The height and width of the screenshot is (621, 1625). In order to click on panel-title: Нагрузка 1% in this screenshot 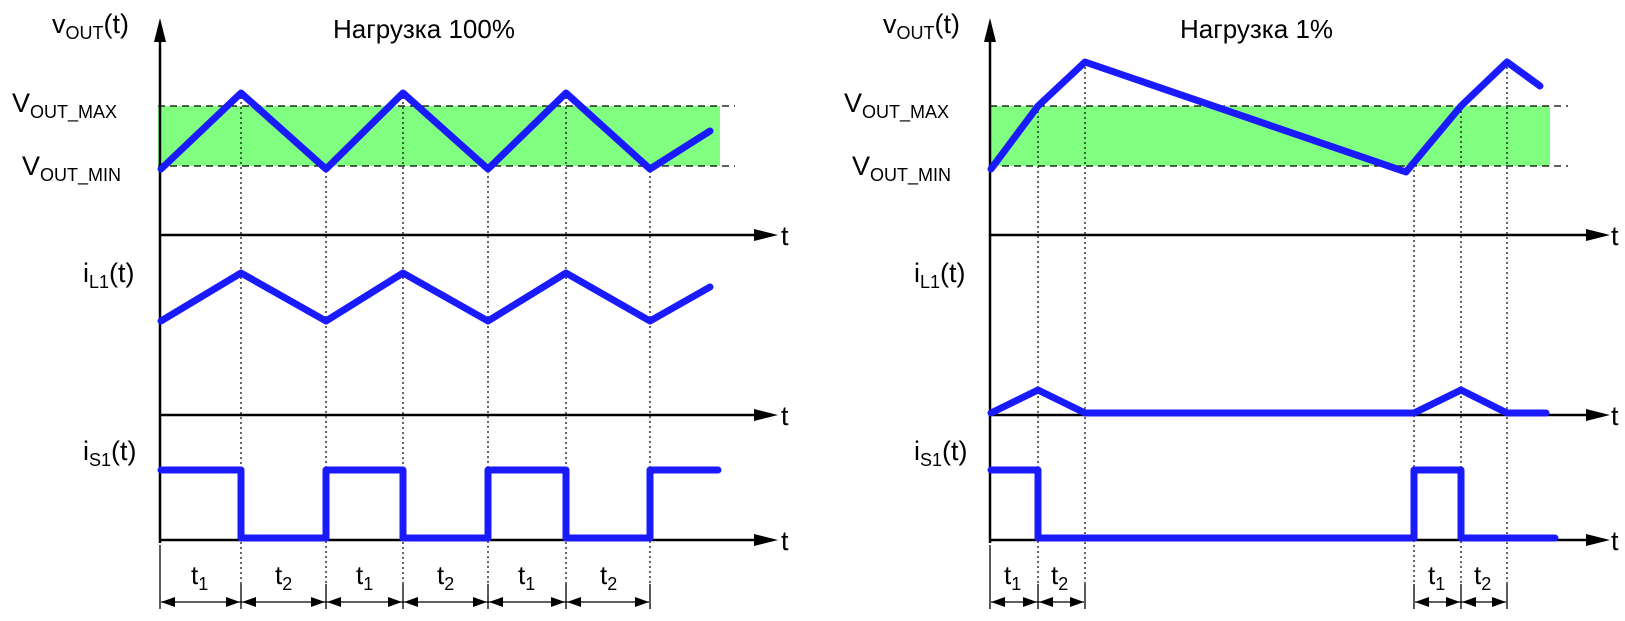, I will do `click(1256, 29)`.